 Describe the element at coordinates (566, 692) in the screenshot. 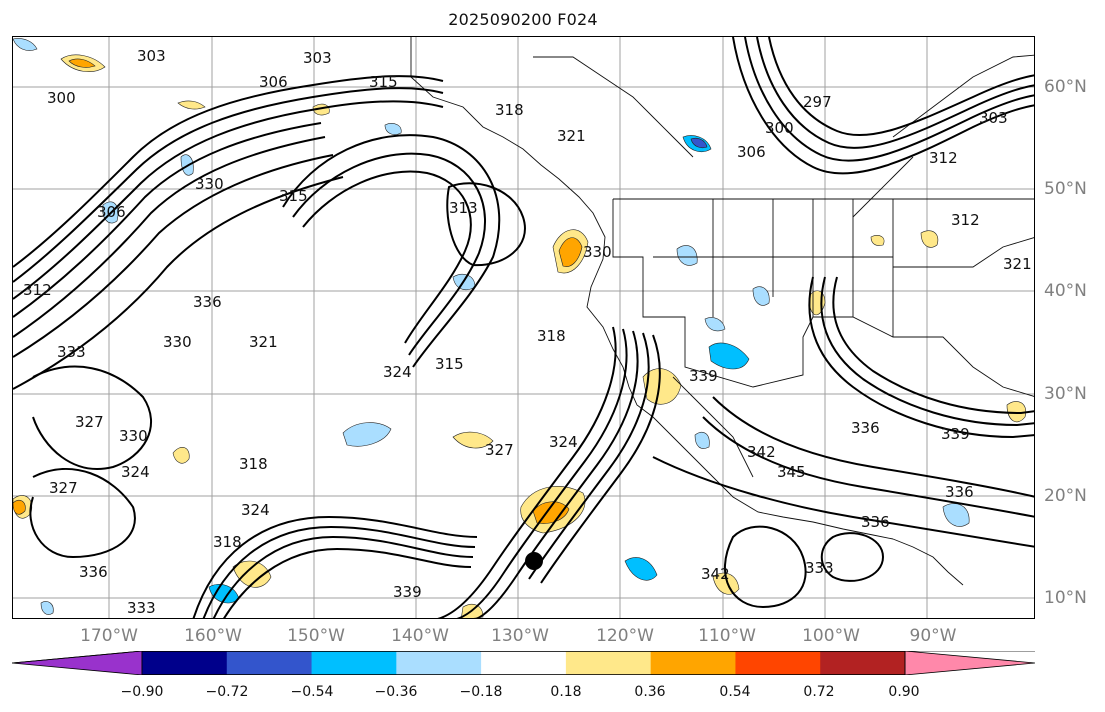

I see `colorbar-tick-label: 0.18` at that location.